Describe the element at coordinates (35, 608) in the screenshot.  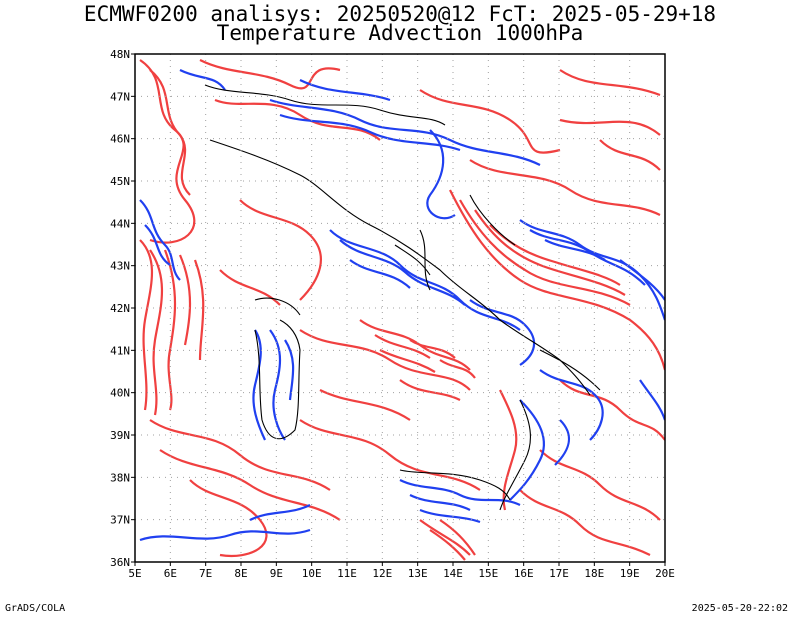
I see `credit-text: GrADS/COLA` at that location.